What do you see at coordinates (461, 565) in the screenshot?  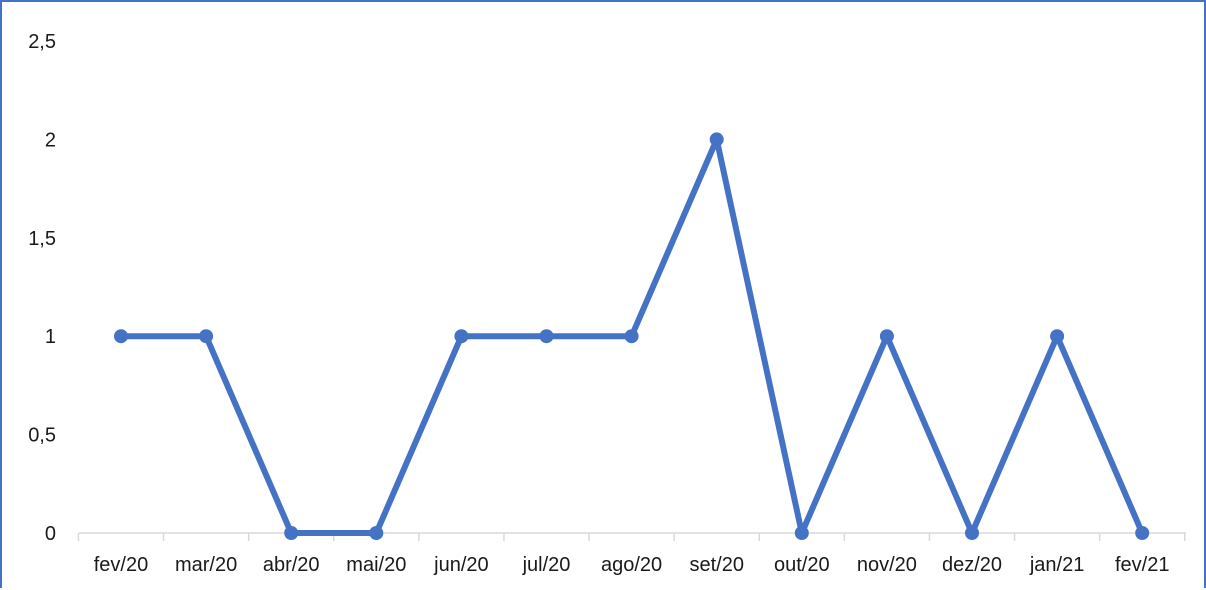 I see `x-tick-label: jun/20` at bounding box center [461, 565].